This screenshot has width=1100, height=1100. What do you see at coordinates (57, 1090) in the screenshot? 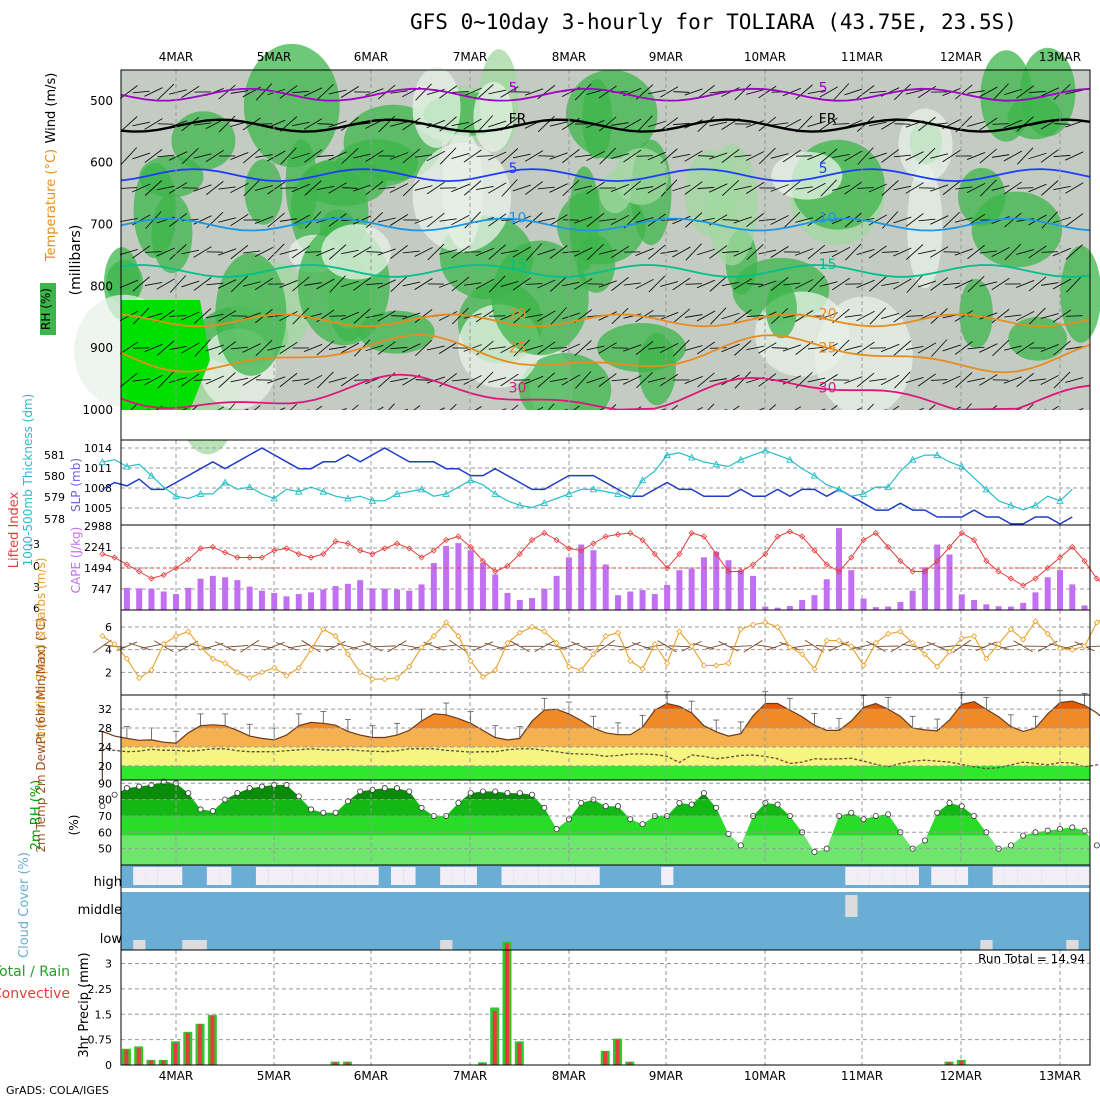
I see `footer-credit: GrADS: COLA/IGES` at bounding box center [57, 1090].